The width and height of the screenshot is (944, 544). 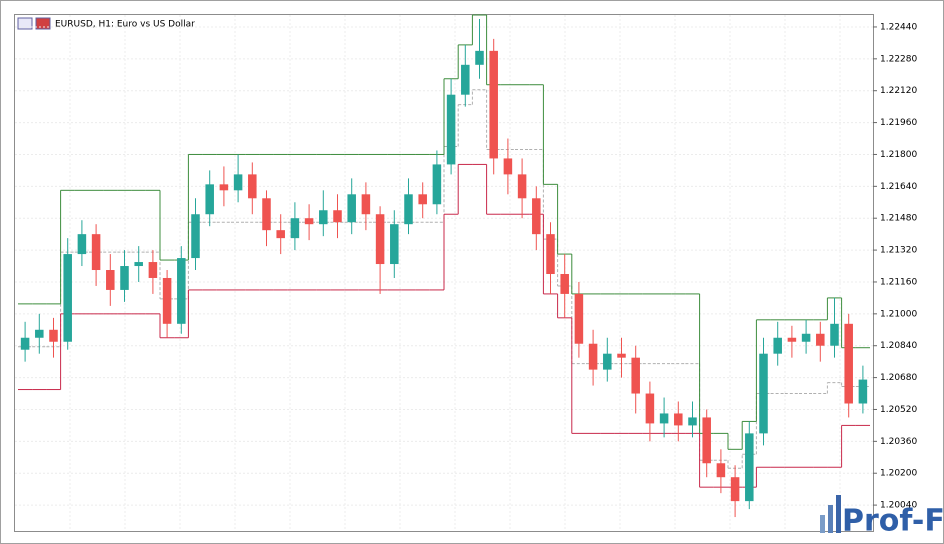 What do you see at coordinates (898, 187) in the screenshot?
I see `y-tick-label: 1.21640` at bounding box center [898, 187].